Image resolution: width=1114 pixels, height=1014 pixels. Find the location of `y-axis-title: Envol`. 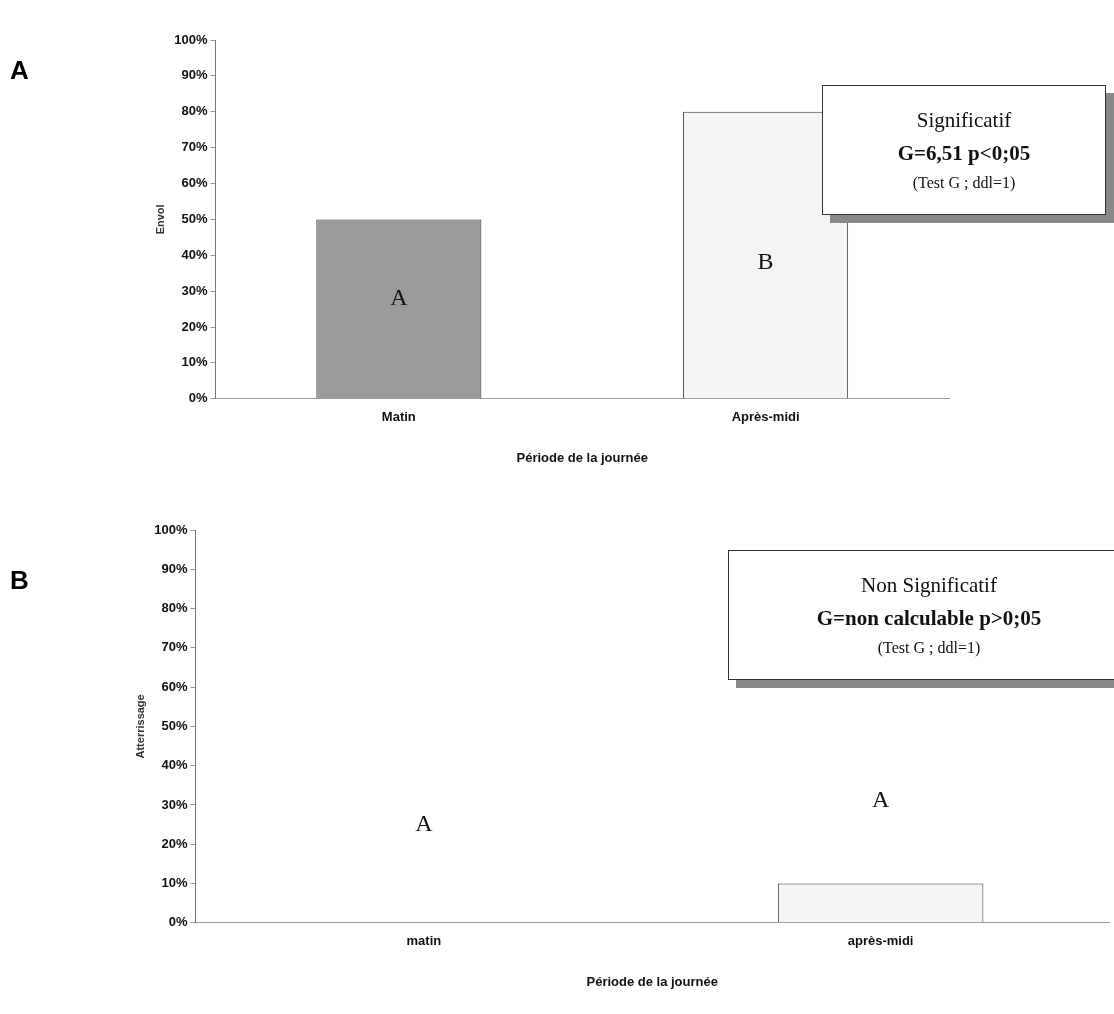

y-axis-title: Envol is located at coordinates (159, 219).